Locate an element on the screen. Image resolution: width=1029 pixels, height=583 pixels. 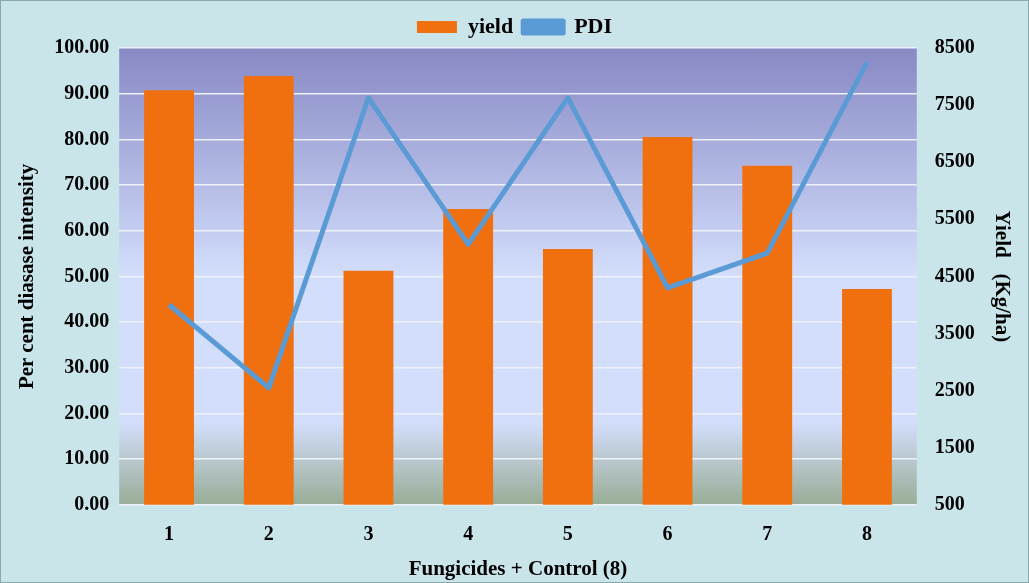
y2-tick-label: 3500 is located at coordinates (954, 331).